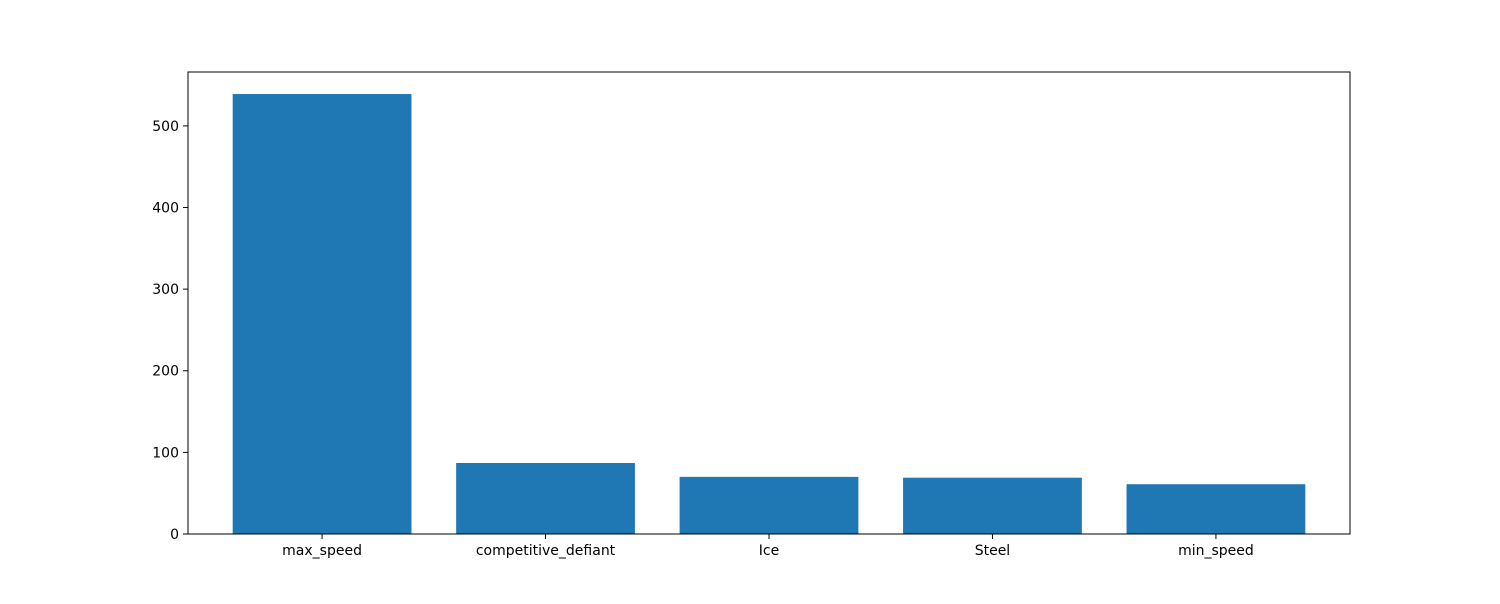  I want to click on bar-max_speed, so click(322, 314).